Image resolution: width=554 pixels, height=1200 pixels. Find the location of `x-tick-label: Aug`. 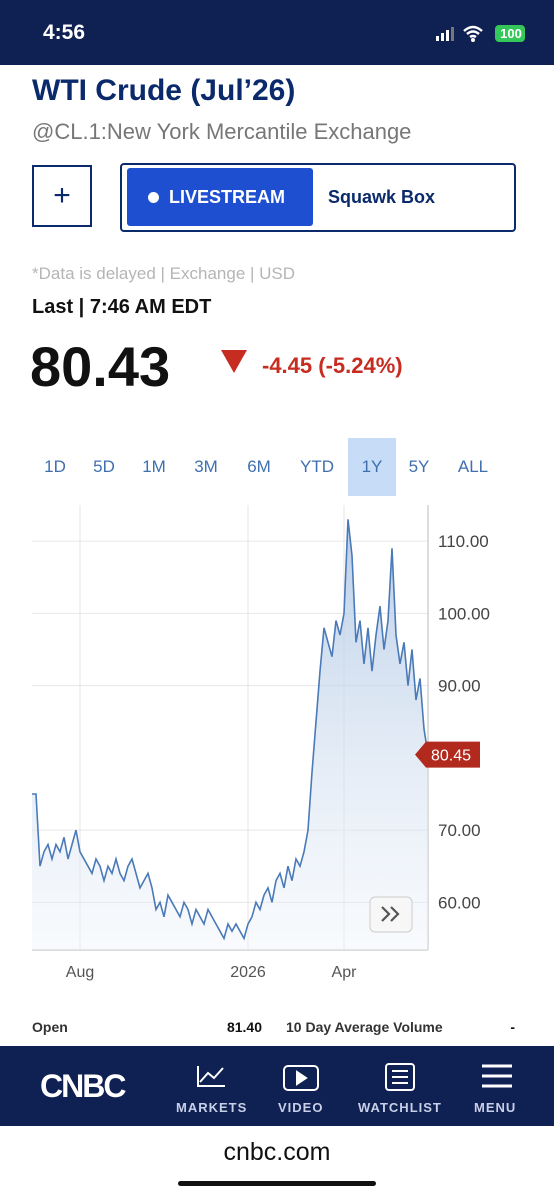

x-tick-label: Aug is located at coordinates (80, 972).